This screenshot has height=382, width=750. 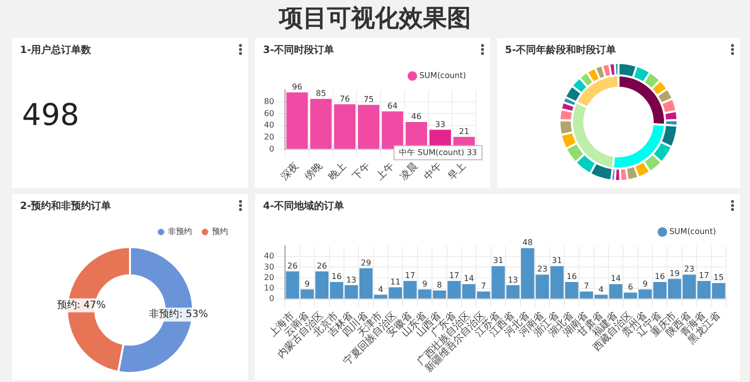 What do you see at coordinates (438, 152) in the screenshot?
I see `annotation: 中午 SUM(count) 33` at bounding box center [438, 152].